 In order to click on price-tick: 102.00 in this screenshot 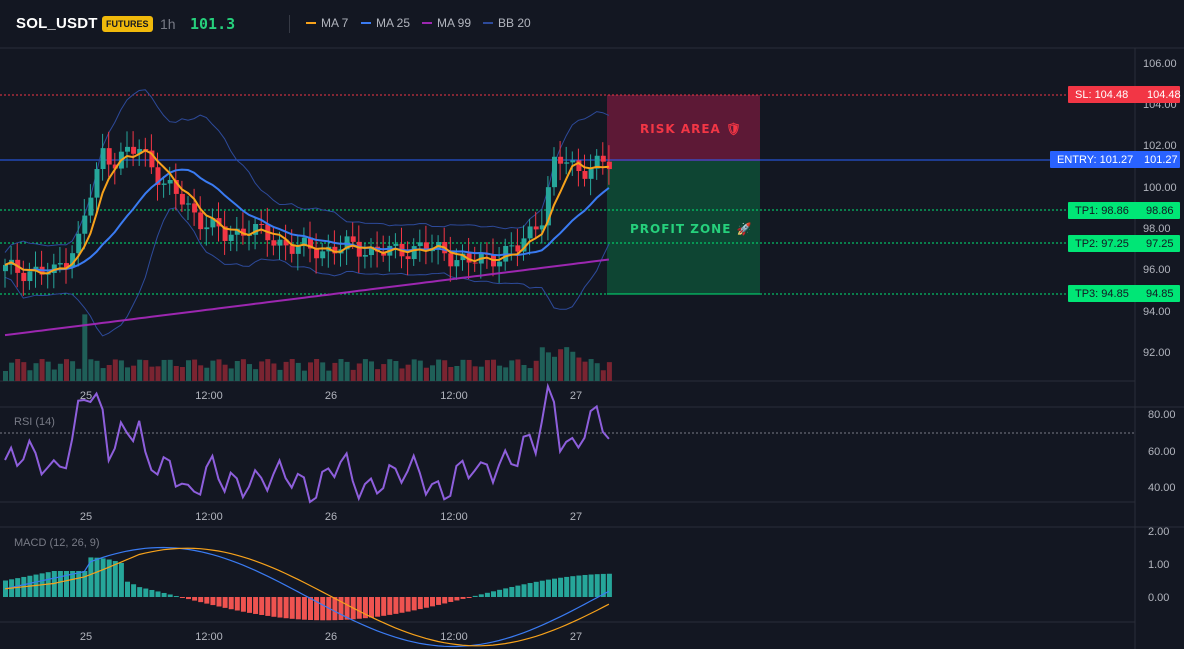, I will do `click(1160, 146)`.